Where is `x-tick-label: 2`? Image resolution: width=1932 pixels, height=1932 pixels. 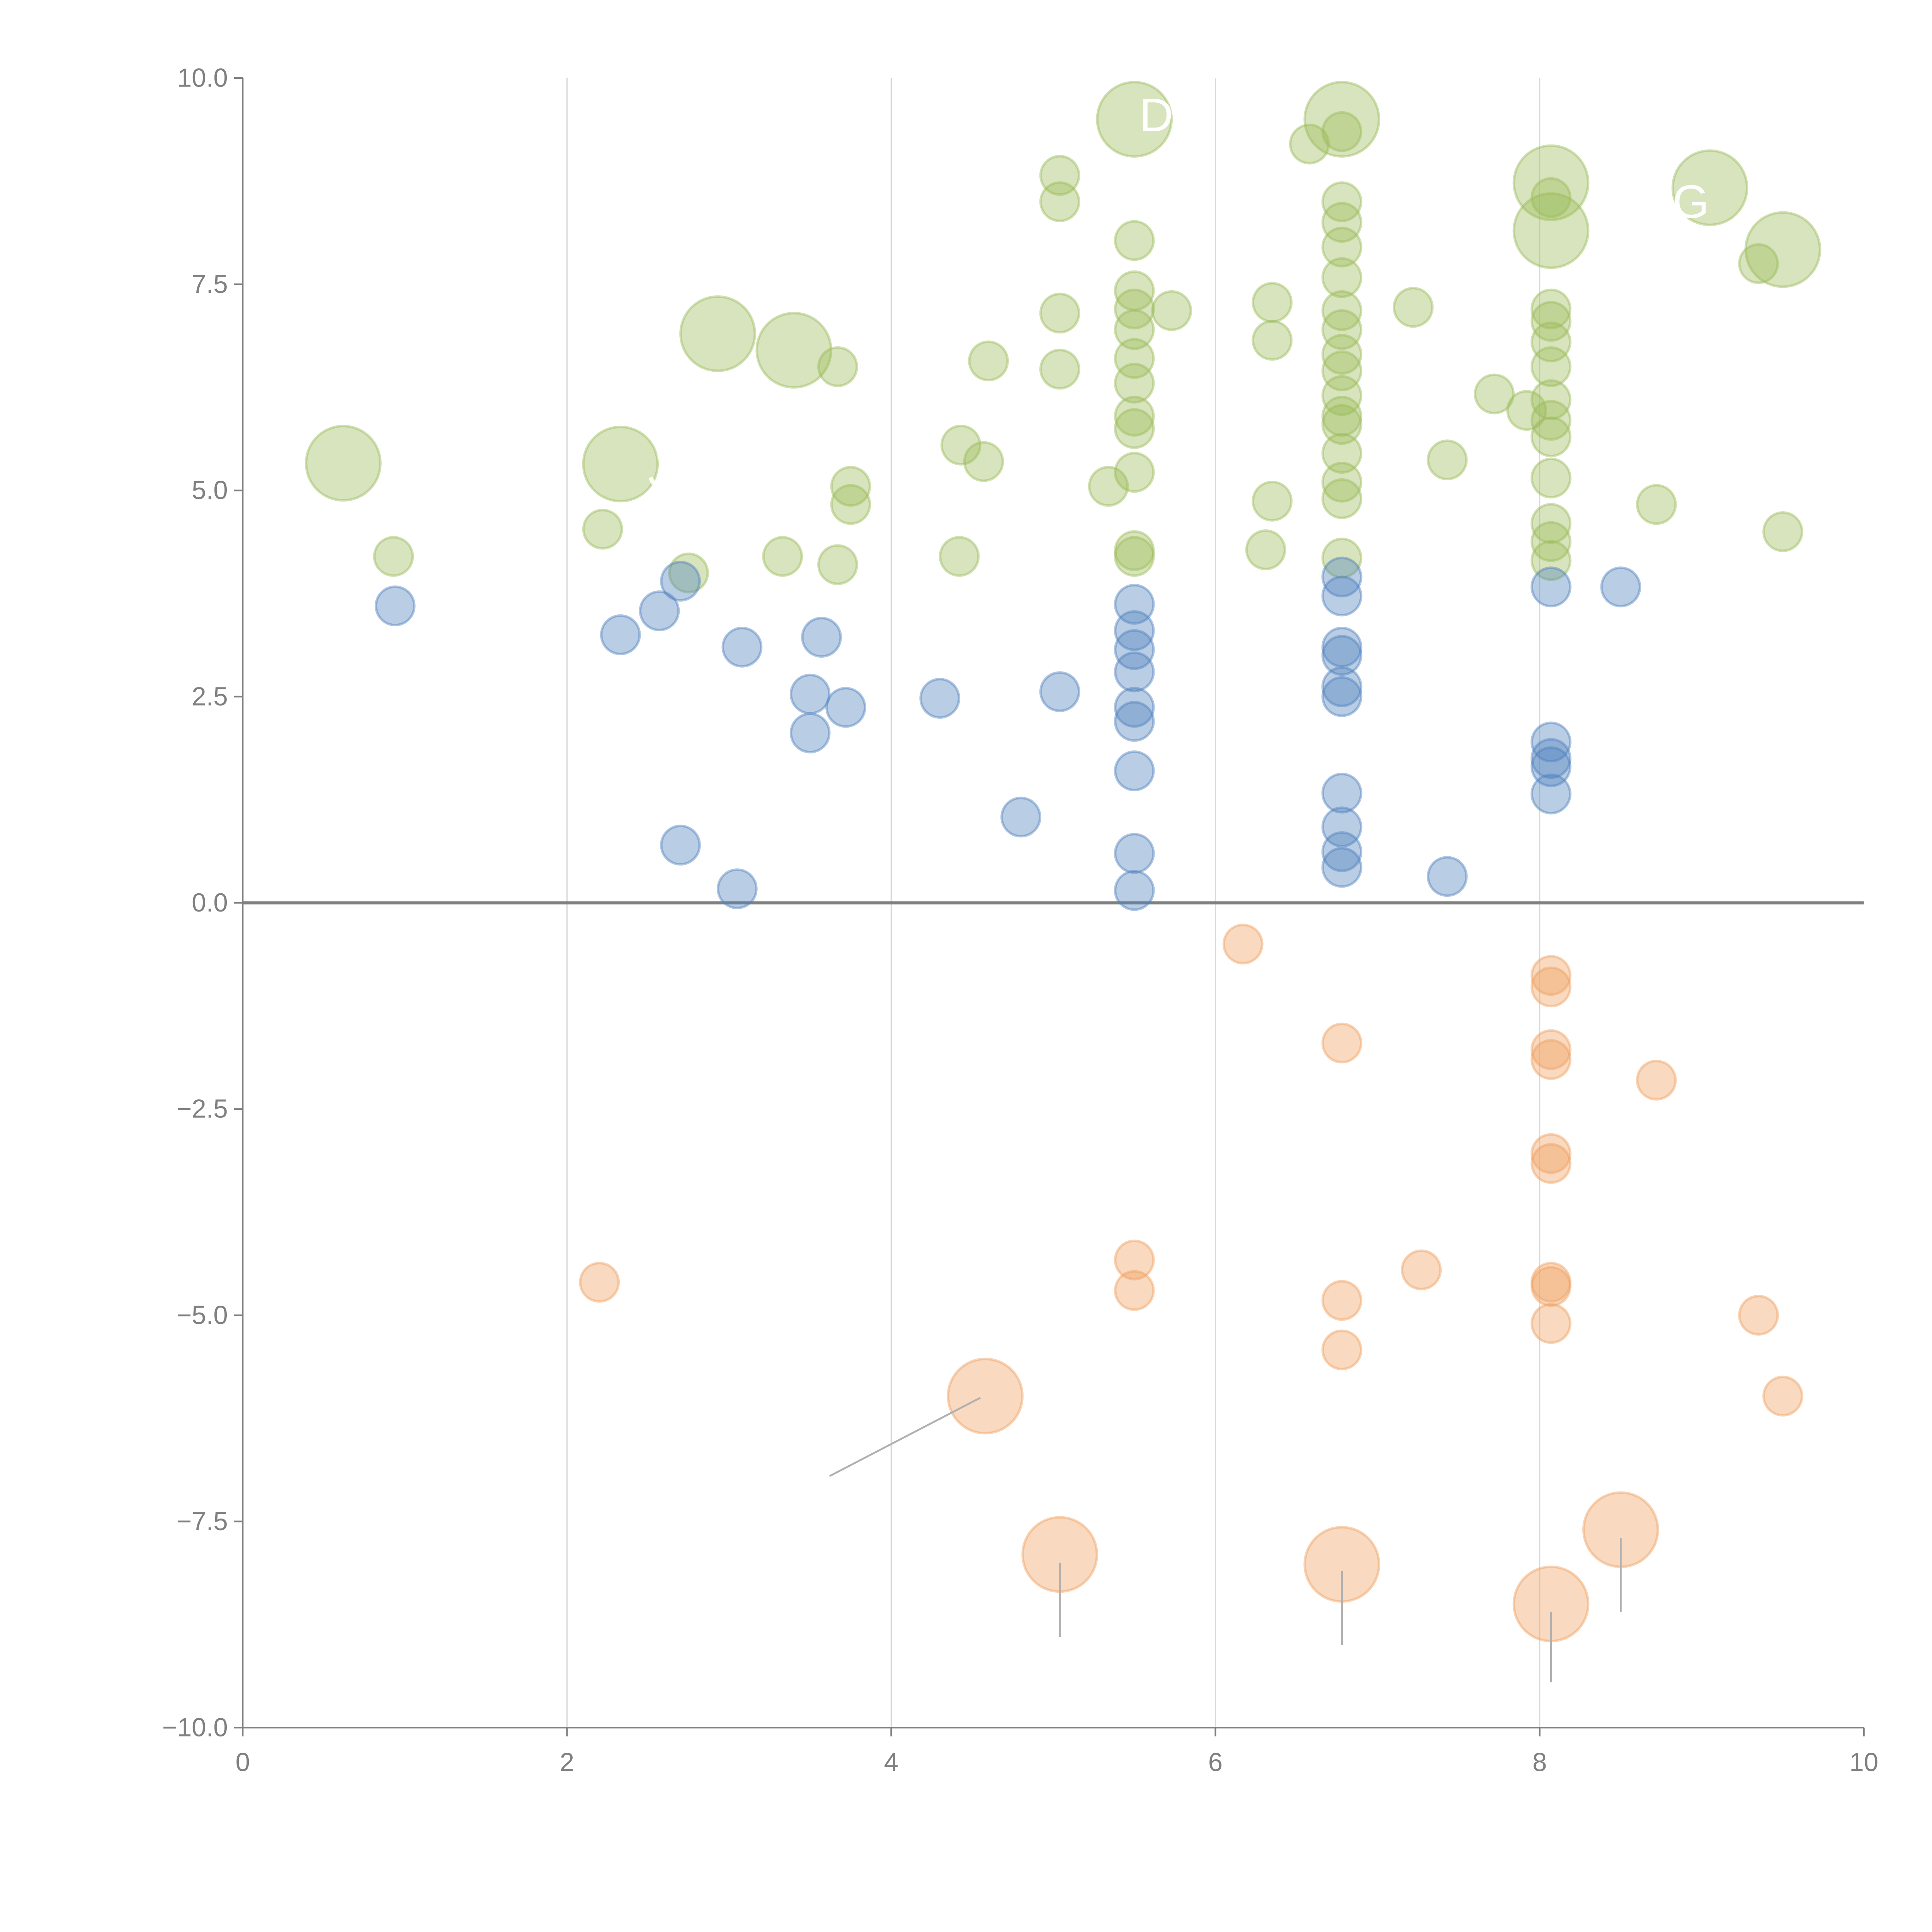
x-tick-label: 2 is located at coordinates (567, 1763).